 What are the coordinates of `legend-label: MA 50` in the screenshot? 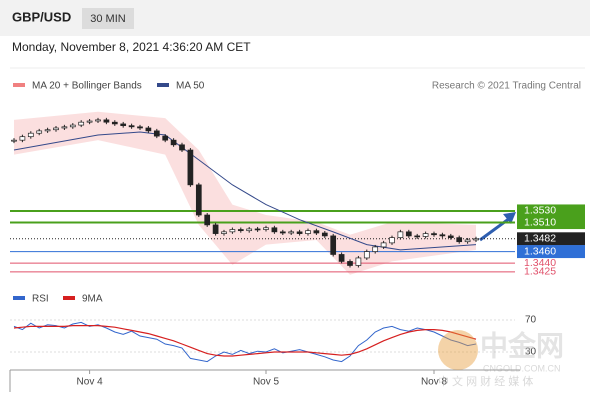 It's located at (190, 86).